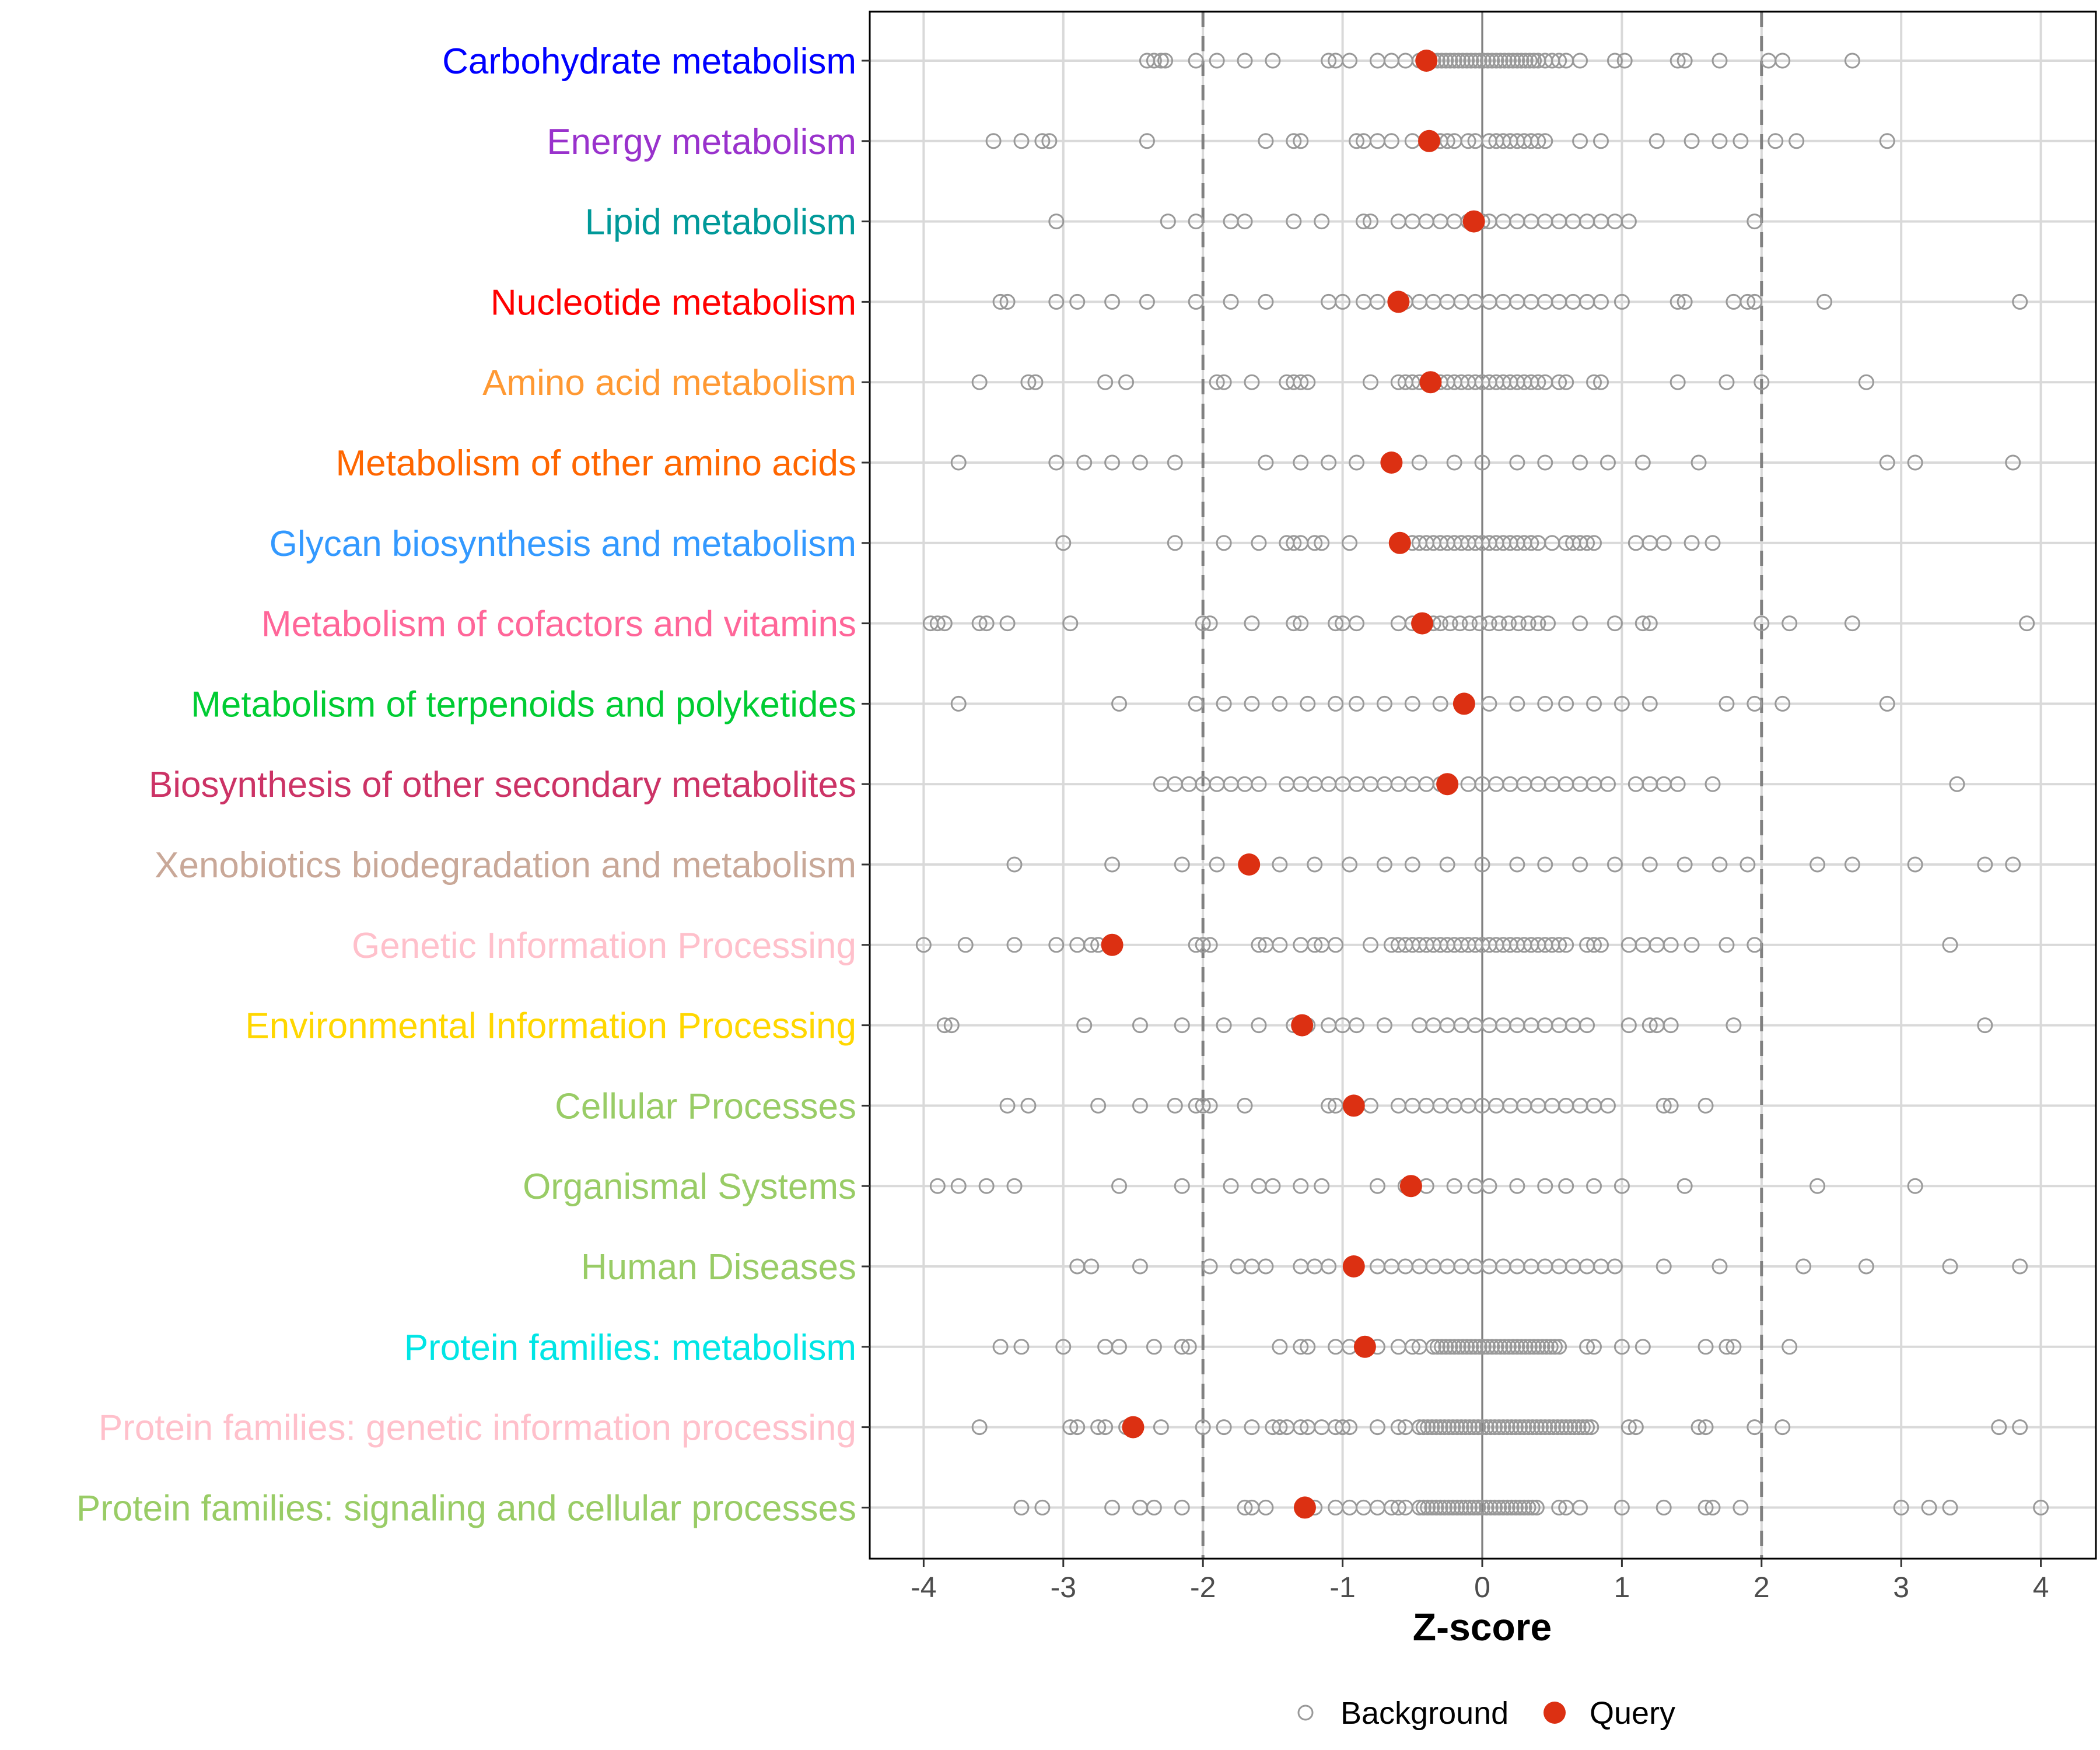 This screenshot has width=2100, height=1750. Describe the element at coordinates (923, 1587) in the screenshot. I see `x-tick-label: -4` at that location.